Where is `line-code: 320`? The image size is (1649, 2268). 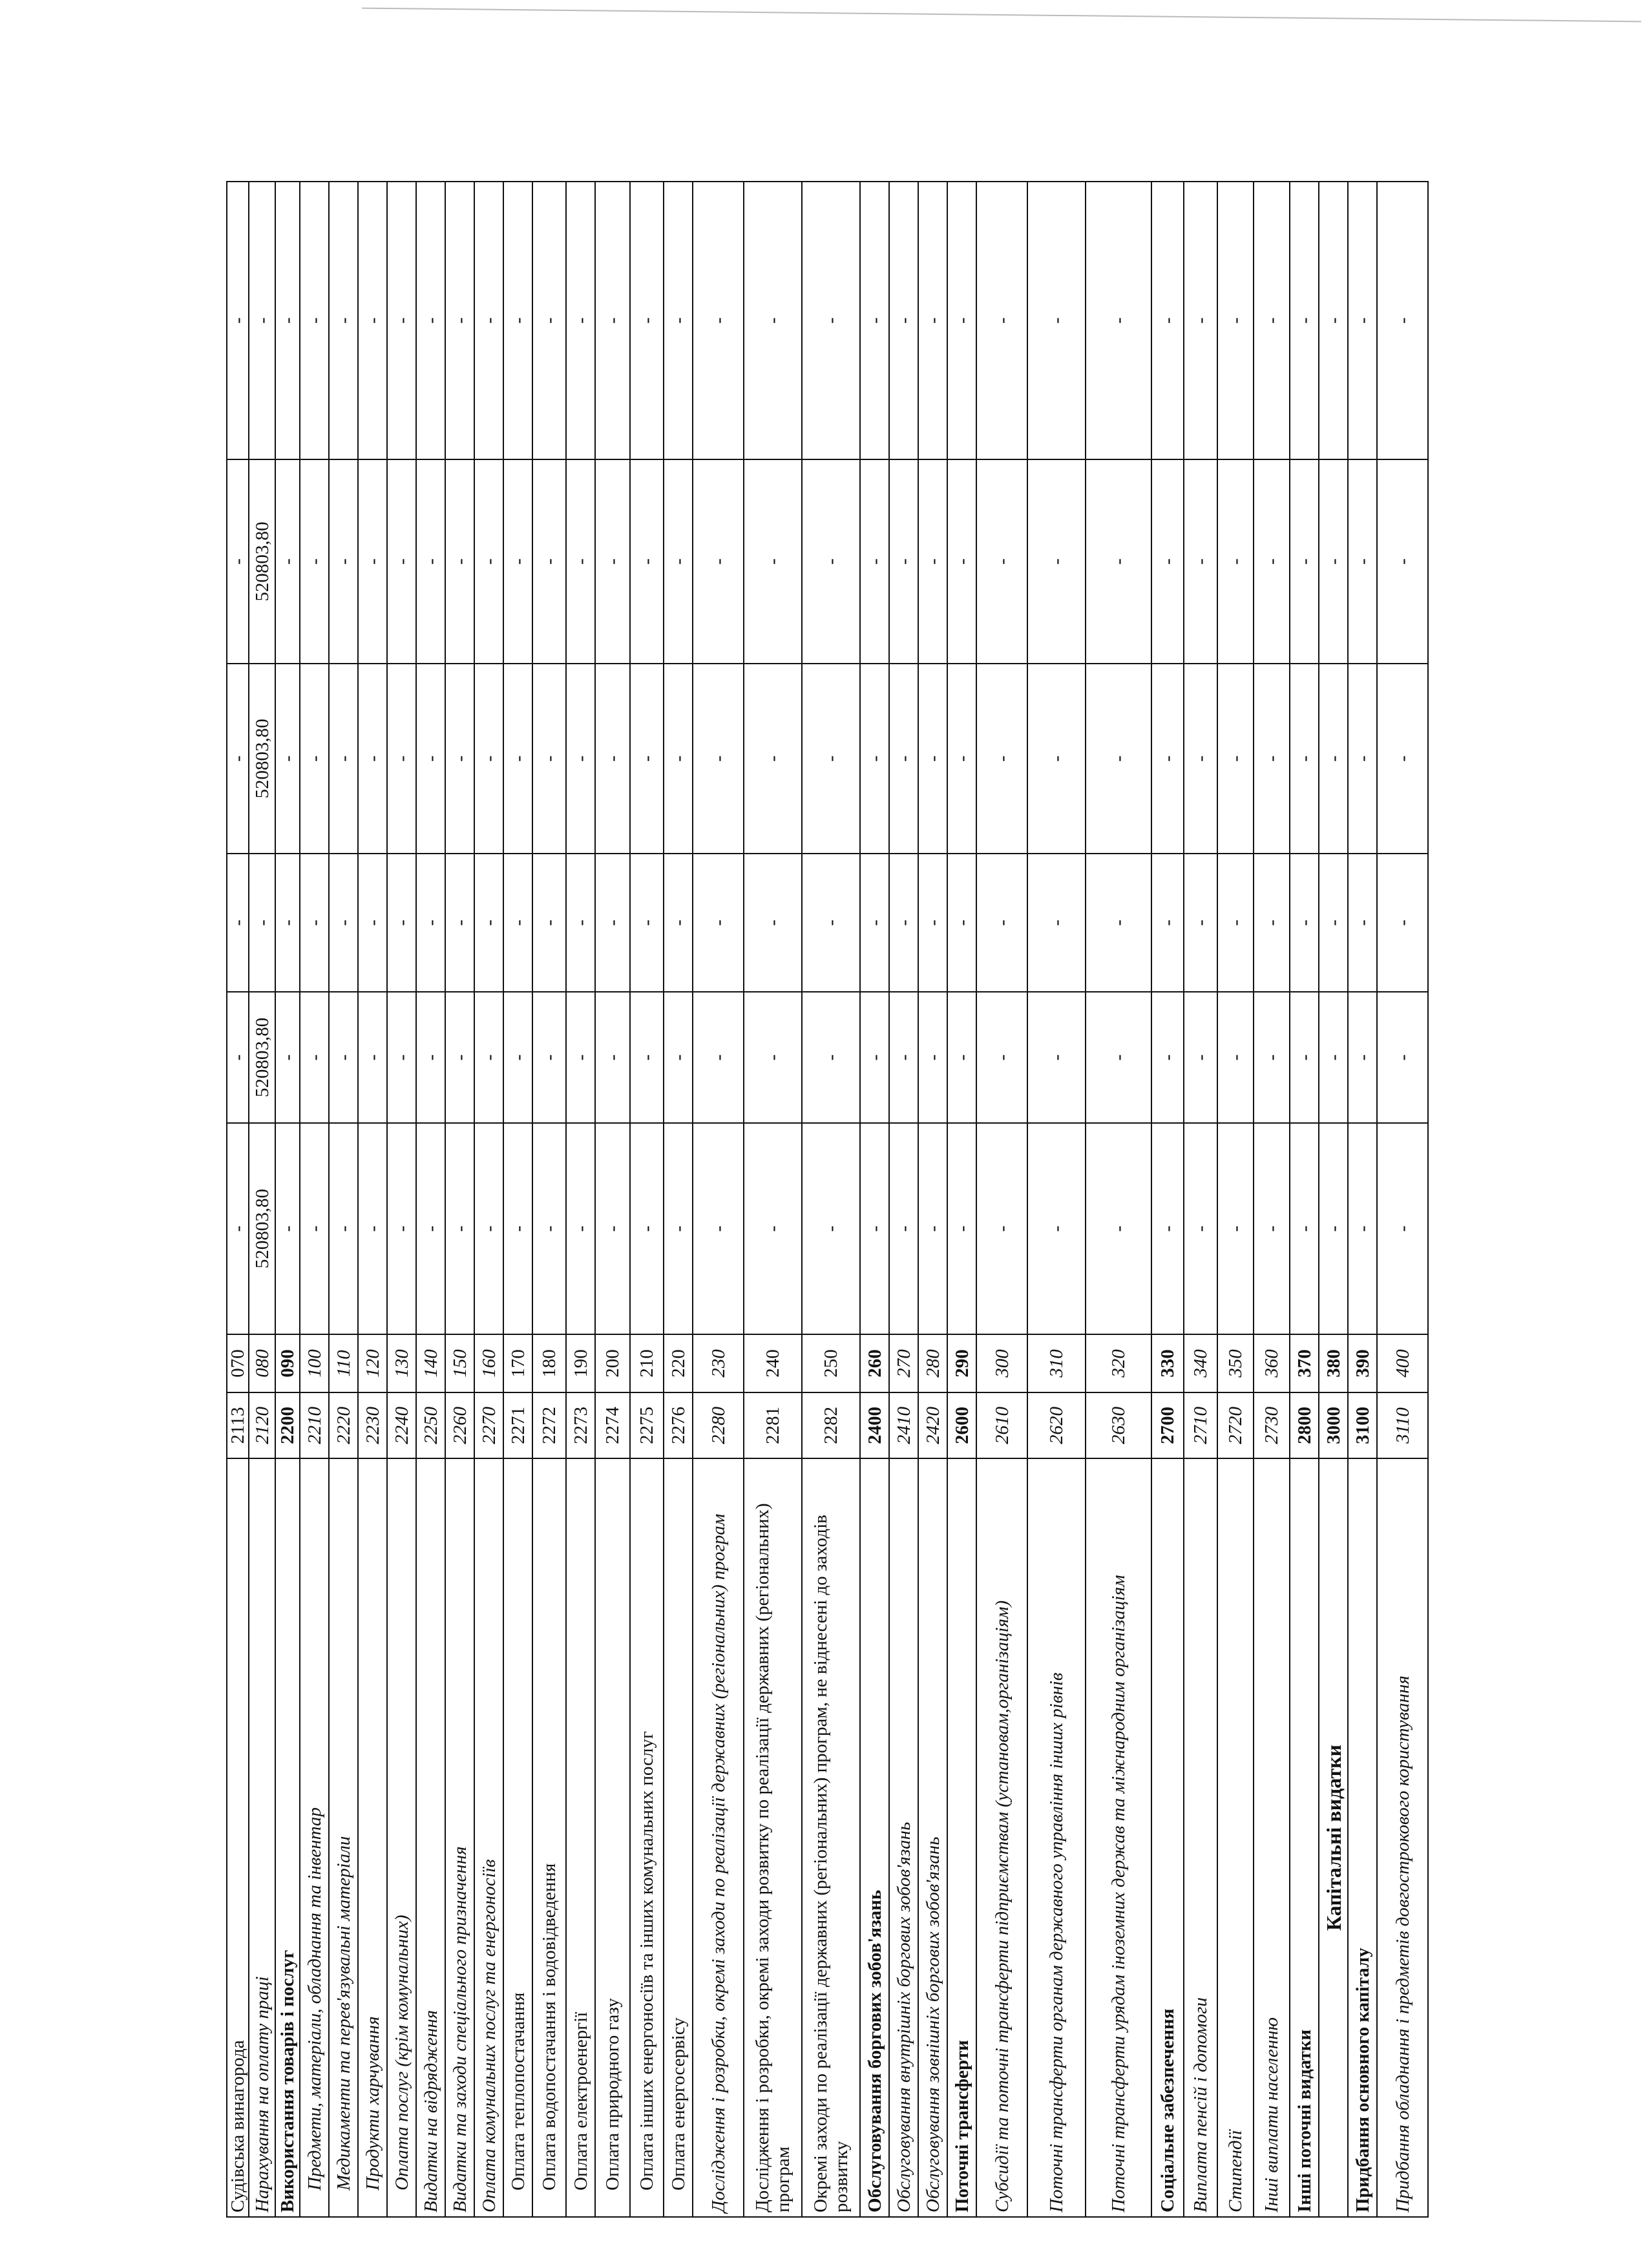
line-code: 320 is located at coordinates (1118, 1363).